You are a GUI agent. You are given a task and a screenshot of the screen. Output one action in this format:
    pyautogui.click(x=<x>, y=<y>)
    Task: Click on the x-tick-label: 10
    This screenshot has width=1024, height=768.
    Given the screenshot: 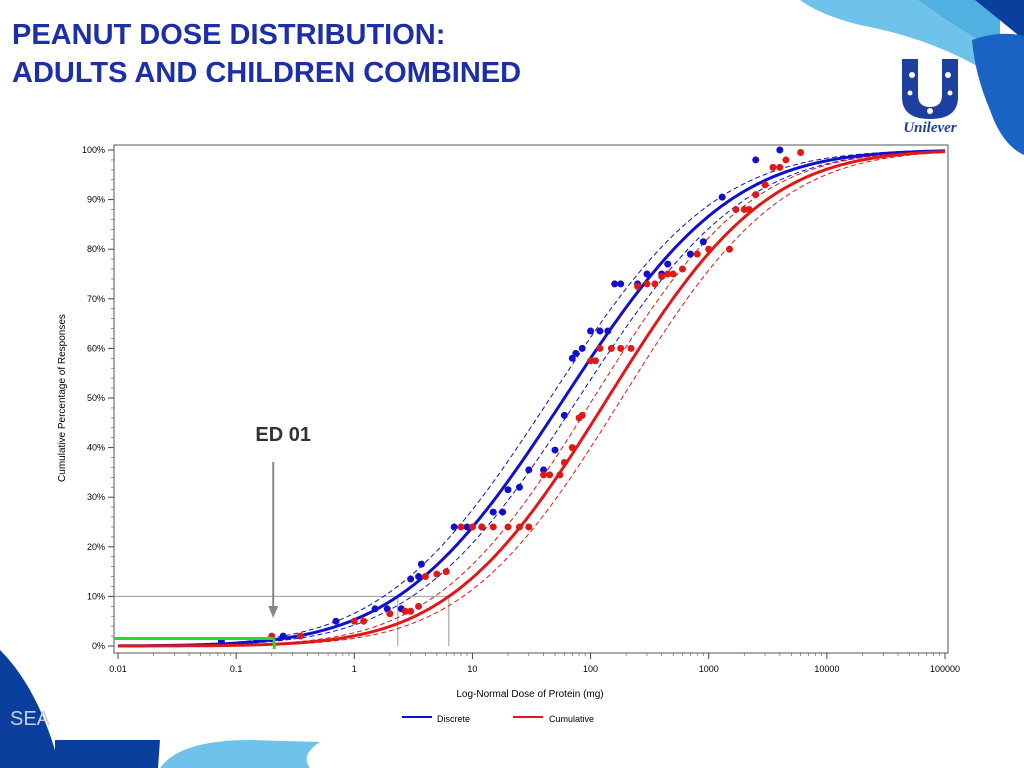 What is the action you would take?
    pyautogui.click(x=472, y=669)
    